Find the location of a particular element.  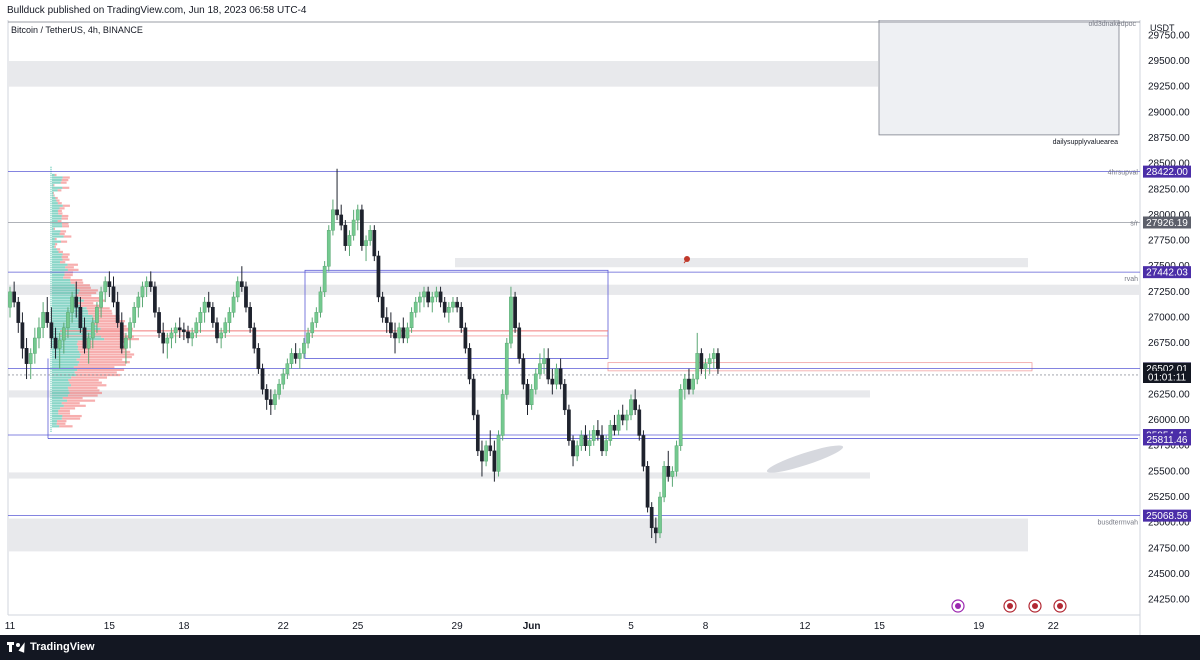

time-tick-label: 15 is located at coordinates (880, 626).